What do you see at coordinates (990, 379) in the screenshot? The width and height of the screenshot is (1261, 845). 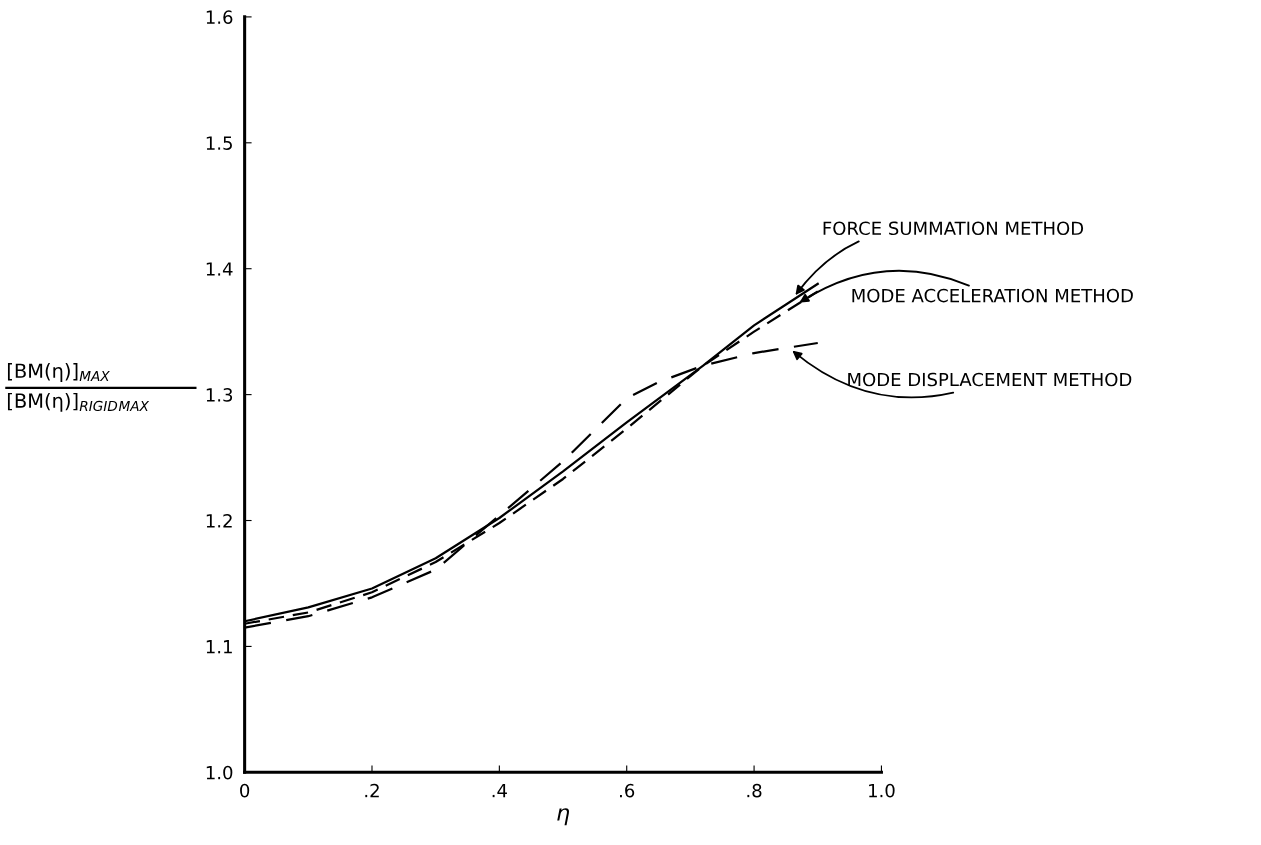 I see `annotation: MODE DISPLACEMENT METHOD` at bounding box center [990, 379].